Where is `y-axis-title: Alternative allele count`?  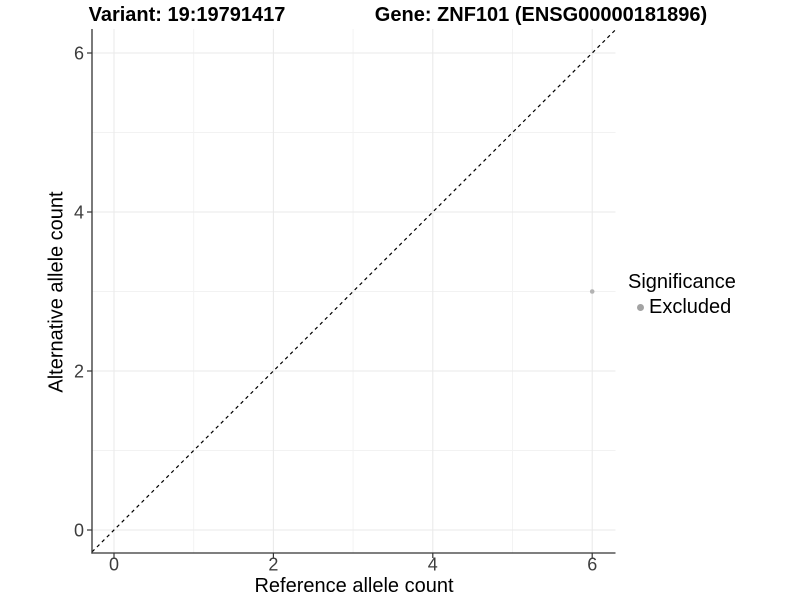
y-axis-title: Alternative allele count is located at coordinates (56, 292).